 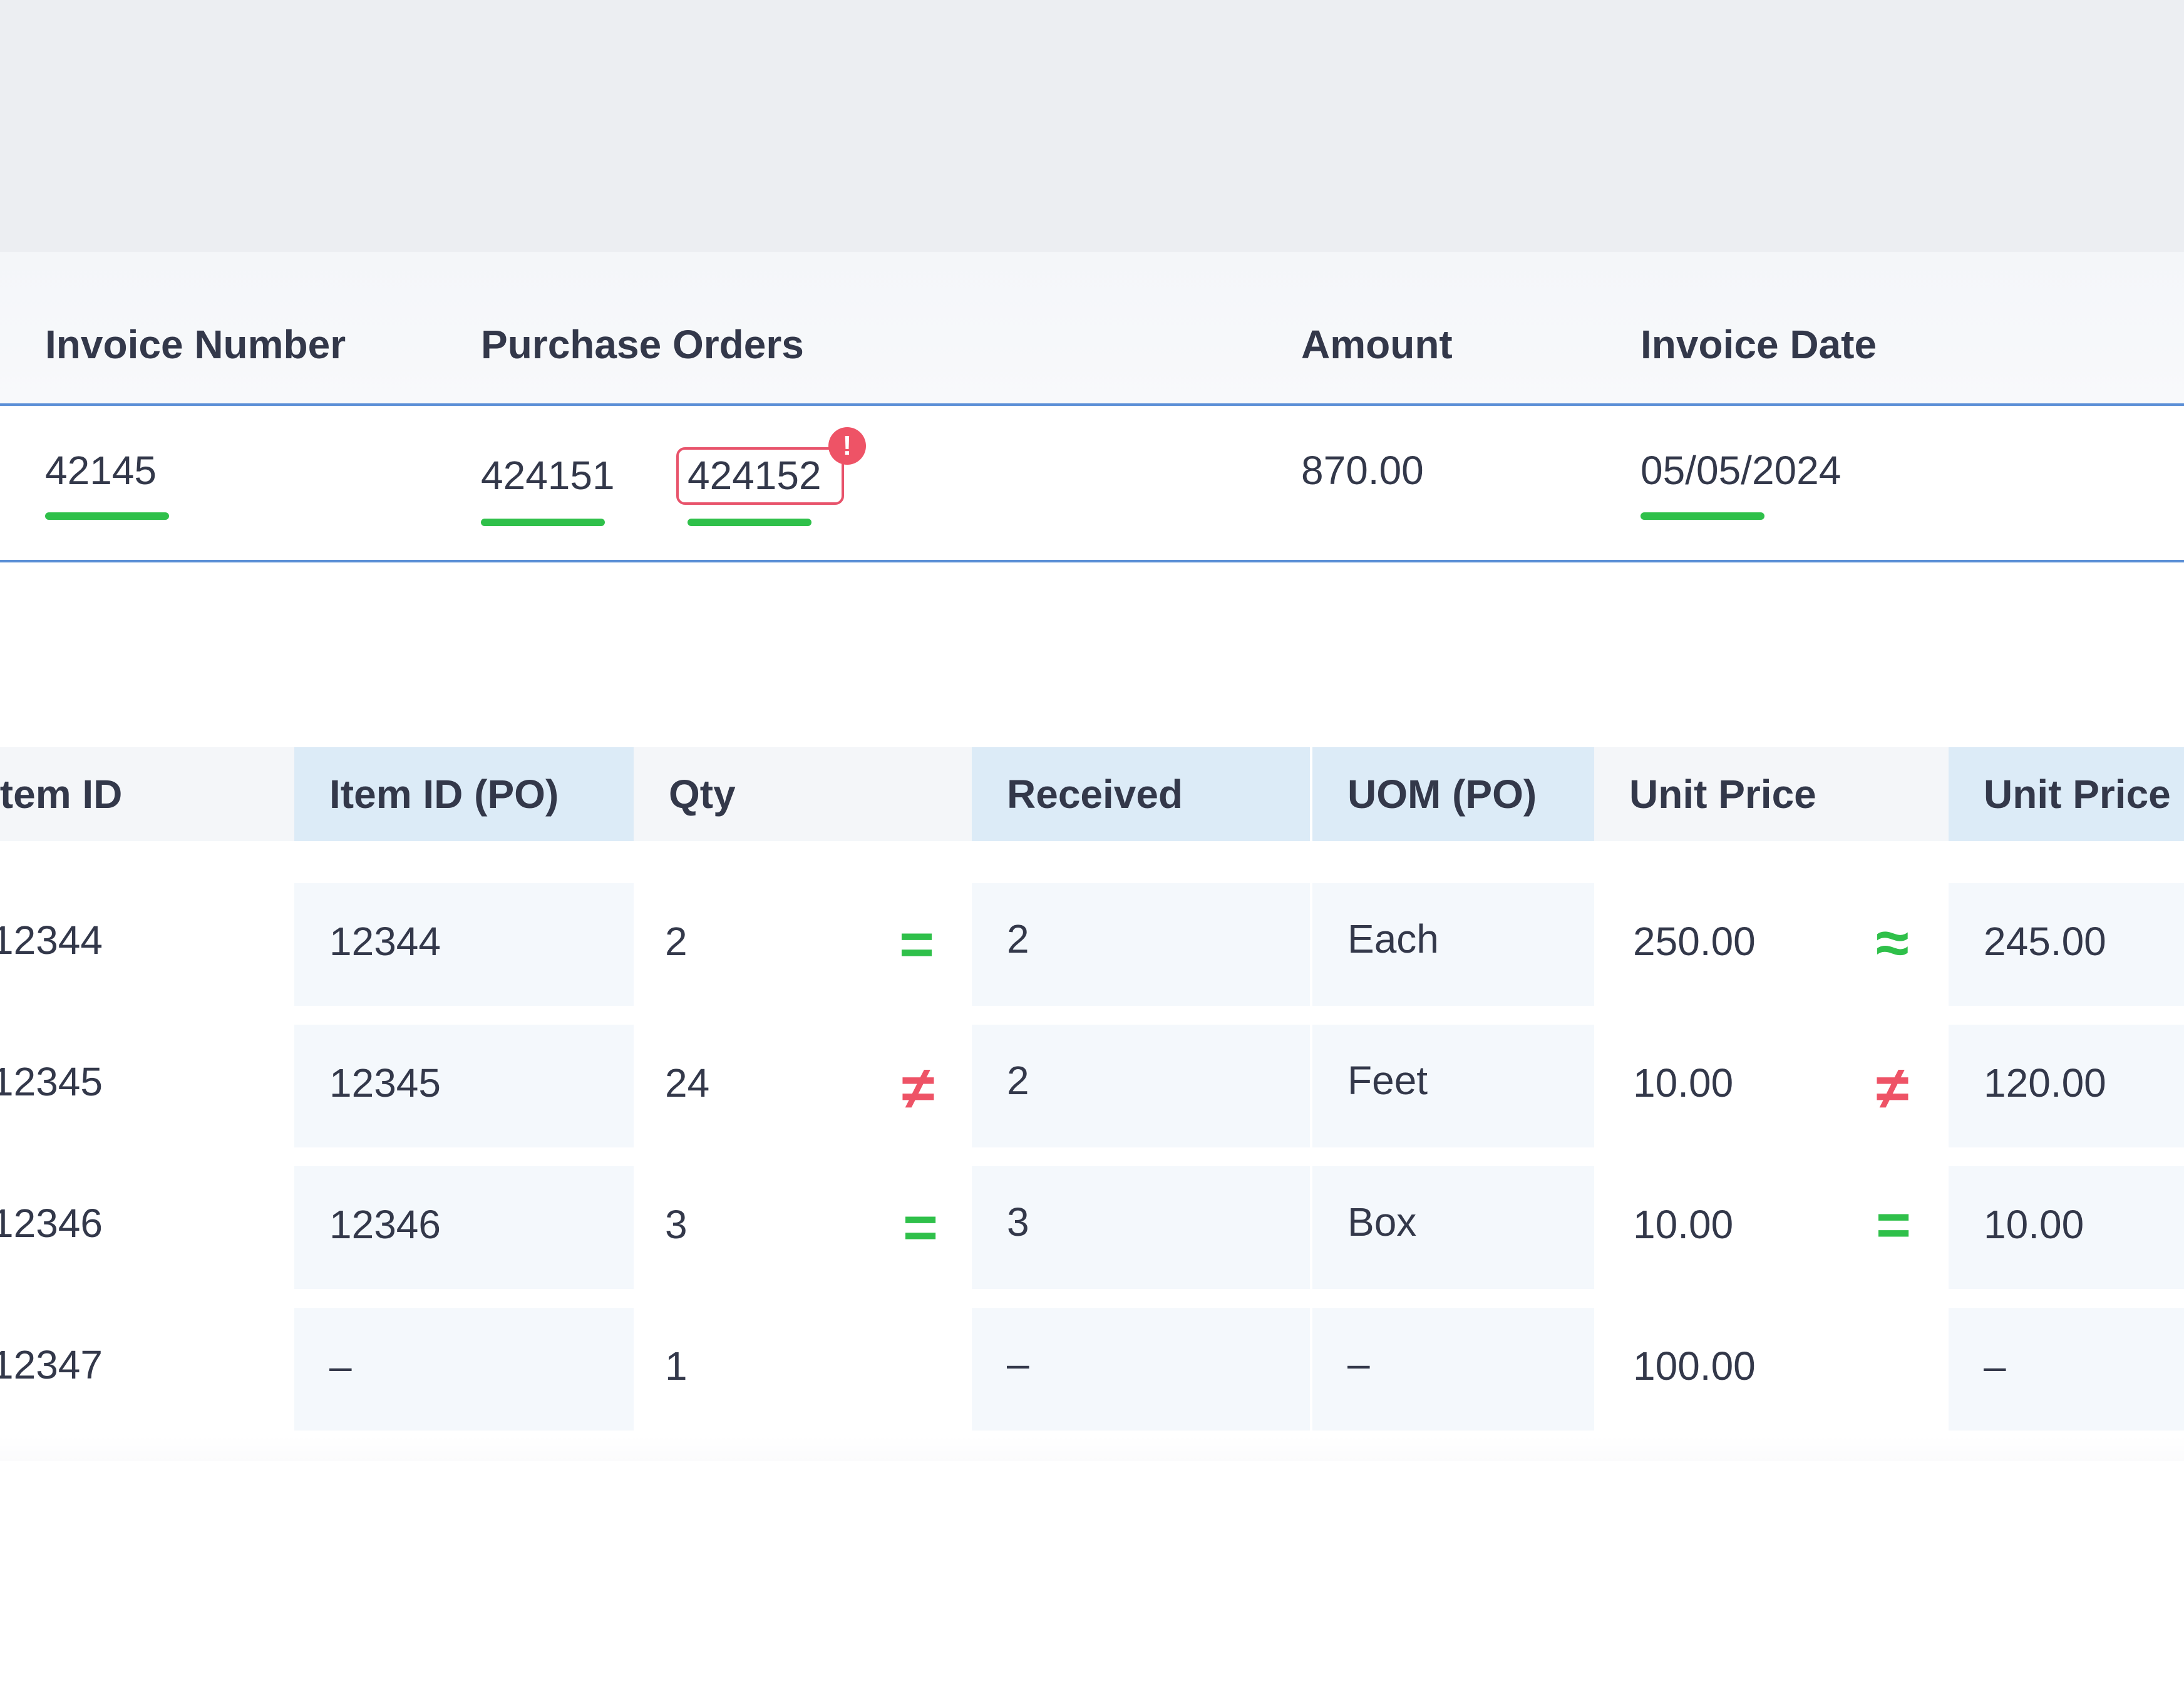 What do you see at coordinates (1453, 794) in the screenshot?
I see `col-head-uom-po: UOM (PO)` at bounding box center [1453, 794].